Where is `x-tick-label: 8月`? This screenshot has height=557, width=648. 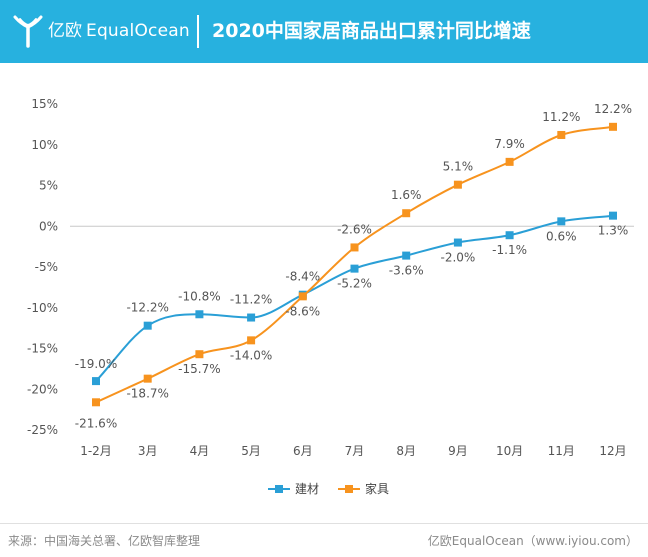
x-tick-label: 8月 is located at coordinates (406, 451).